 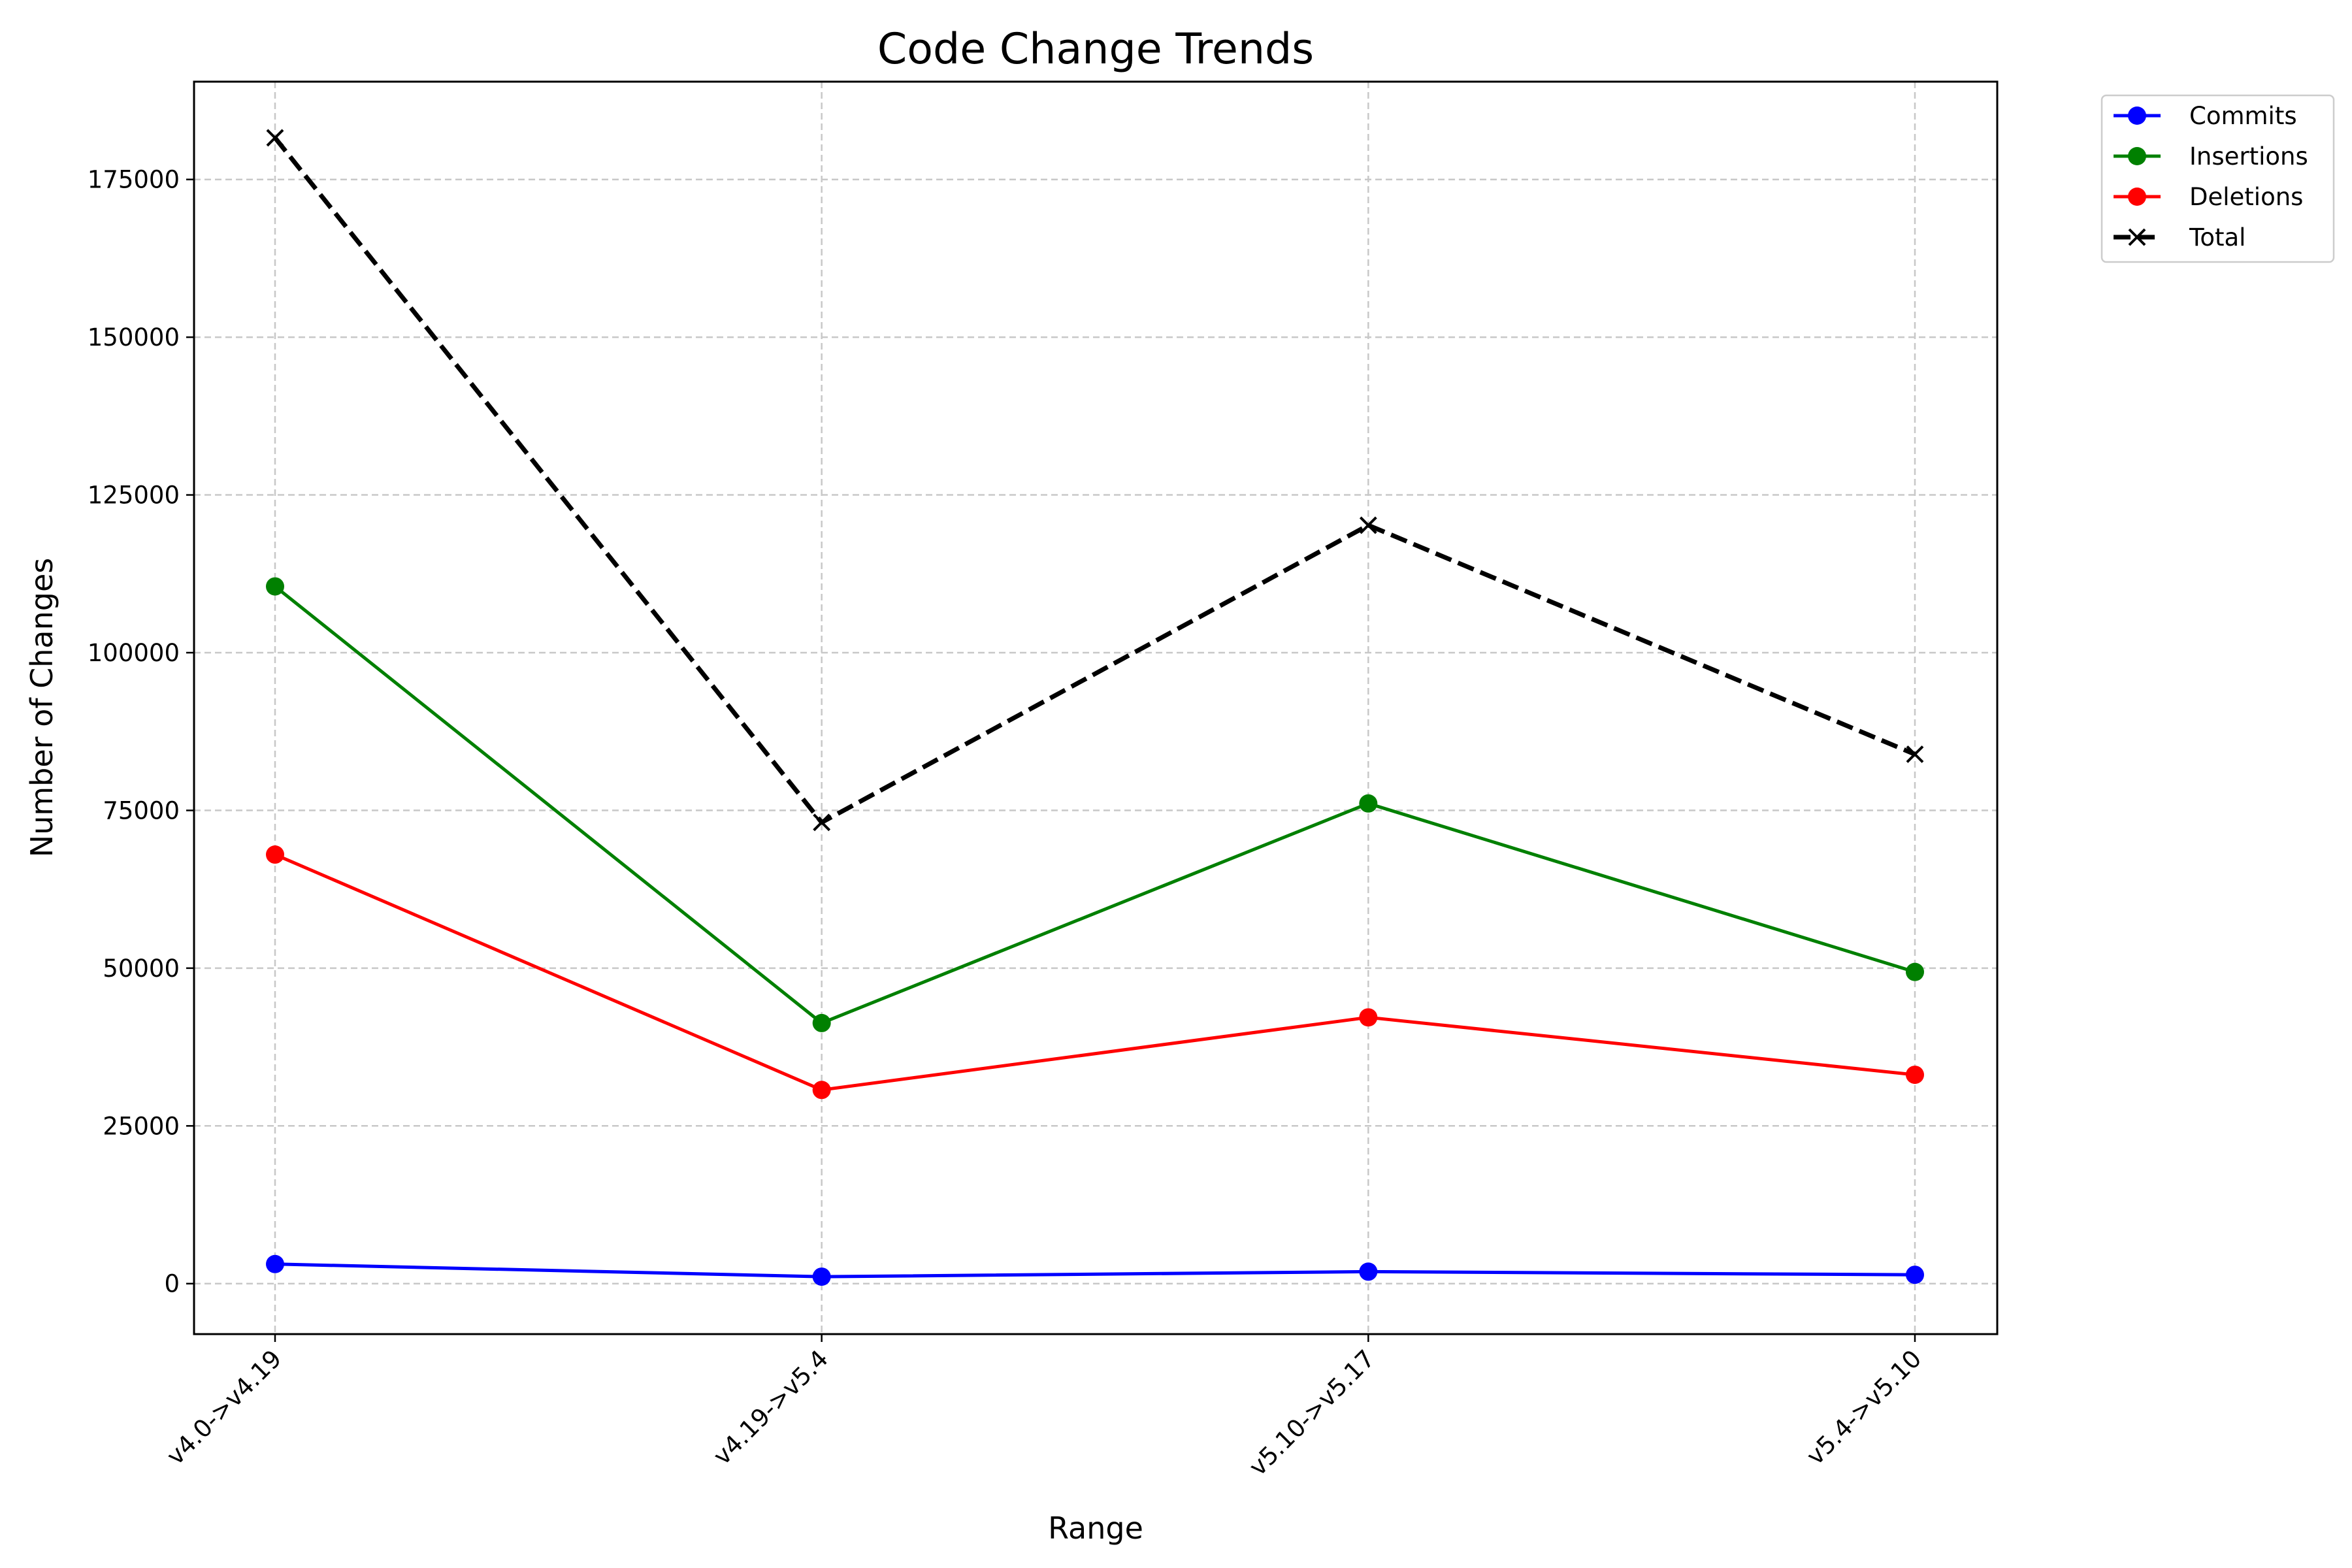 What do you see at coordinates (2137, 115) in the screenshot?
I see `legend-marker-commits` at bounding box center [2137, 115].